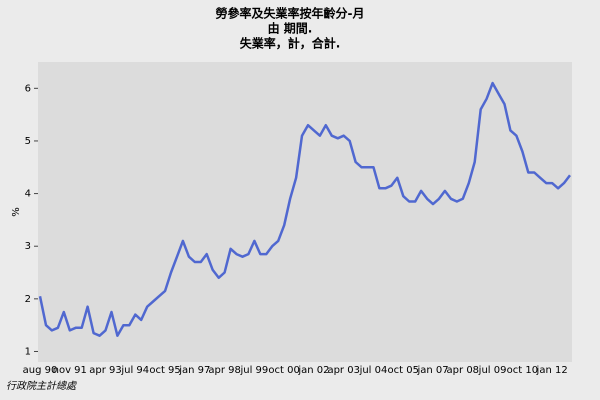 The image size is (600, 400). I want to click on x-tick-label: jan 12, so click(552, 370).